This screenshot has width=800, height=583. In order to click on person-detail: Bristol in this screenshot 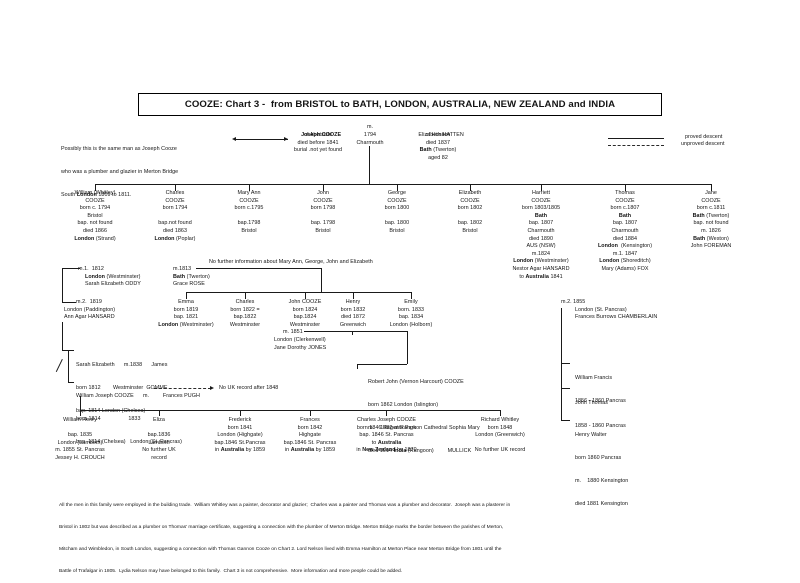, I will do `click(323, 230)`.